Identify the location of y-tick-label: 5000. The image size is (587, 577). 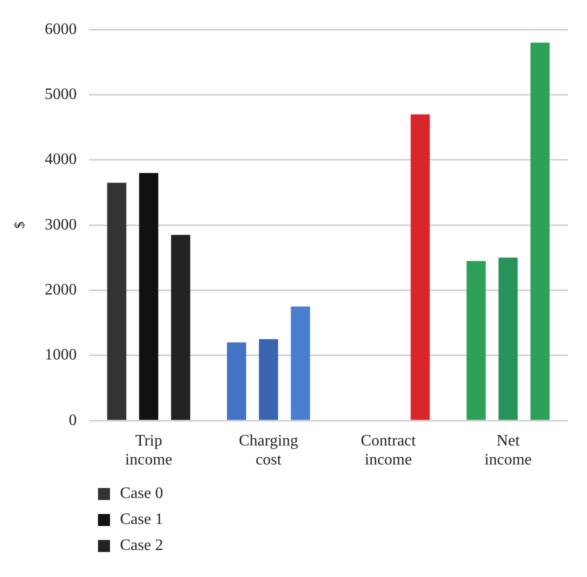
(60, 94).